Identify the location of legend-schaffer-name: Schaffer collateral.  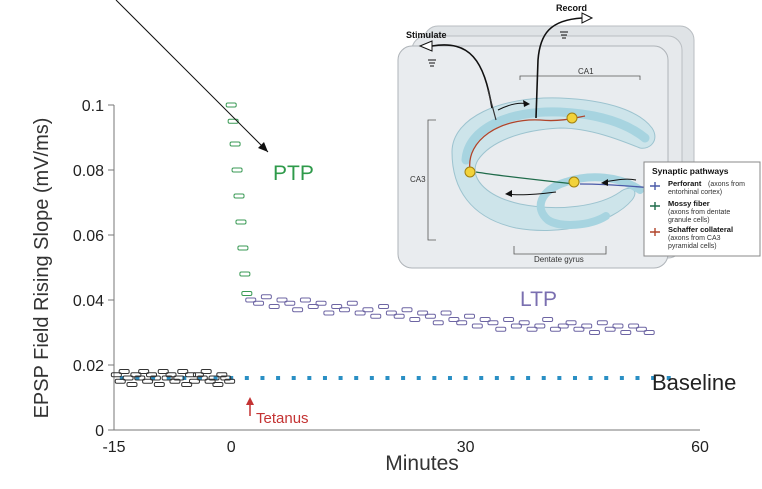
(700, 229).